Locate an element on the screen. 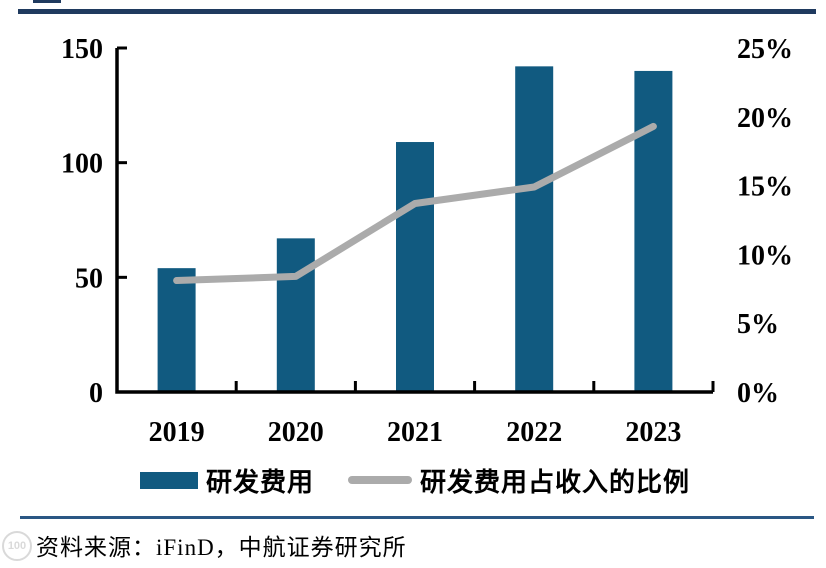 The height and width of the screenshot is (568, 826). bar-2020 is located at coordinates (295, 315).